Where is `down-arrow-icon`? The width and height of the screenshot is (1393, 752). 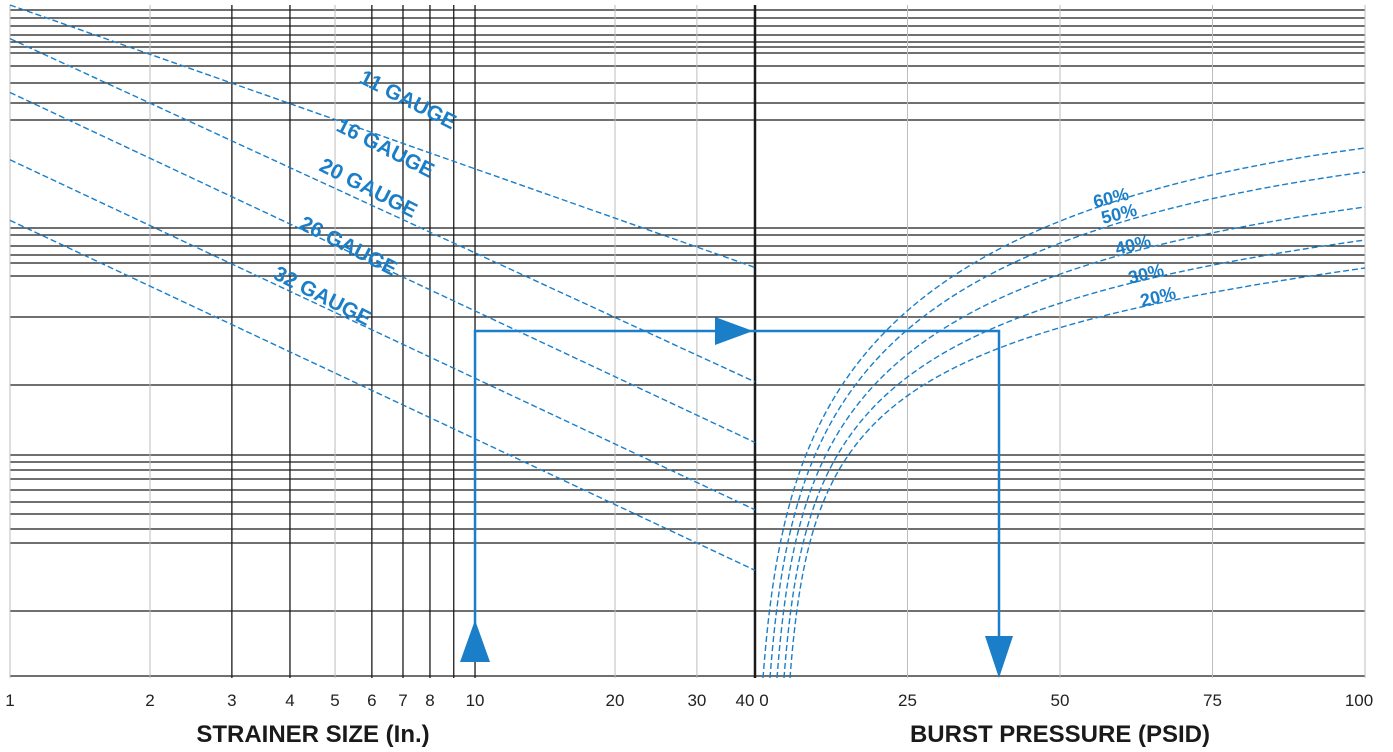 down-arrow-icon is located at coordinates (999, 657).